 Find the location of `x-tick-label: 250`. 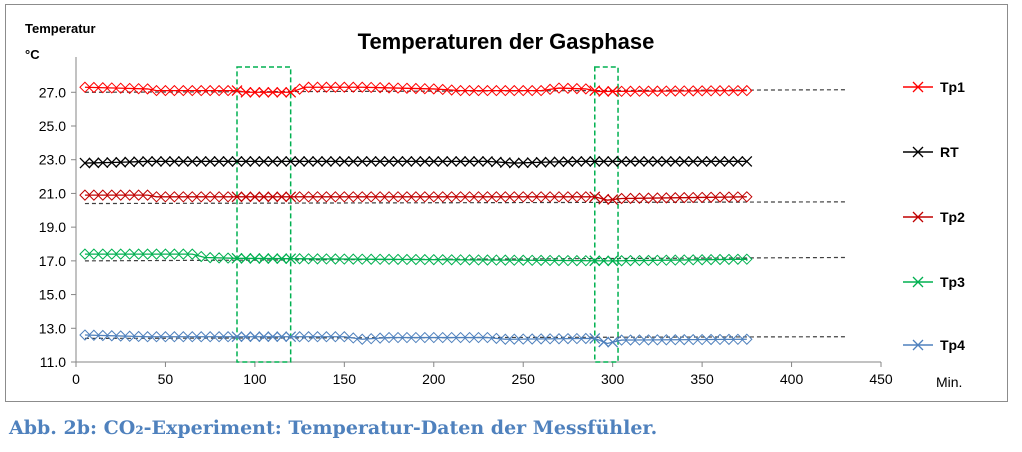

x-tick-label: 250 is located at coordinates (524, 379).